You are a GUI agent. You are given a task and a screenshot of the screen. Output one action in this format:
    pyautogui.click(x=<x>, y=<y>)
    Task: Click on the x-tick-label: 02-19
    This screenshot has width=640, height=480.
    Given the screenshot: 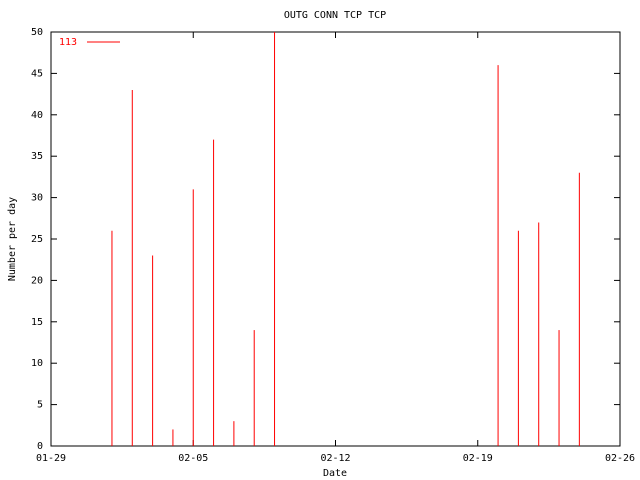 What is the action you would take?
    pyautogui.click(x=478, y=458)
    